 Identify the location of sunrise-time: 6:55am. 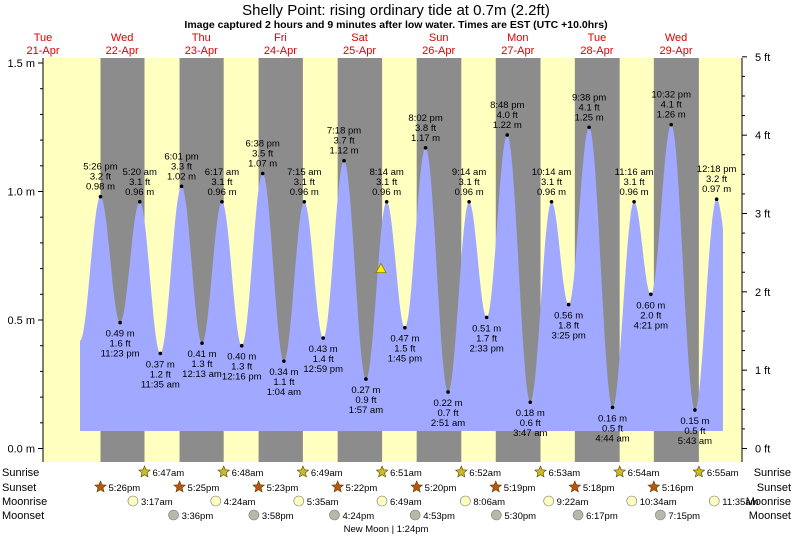
(723, 473).